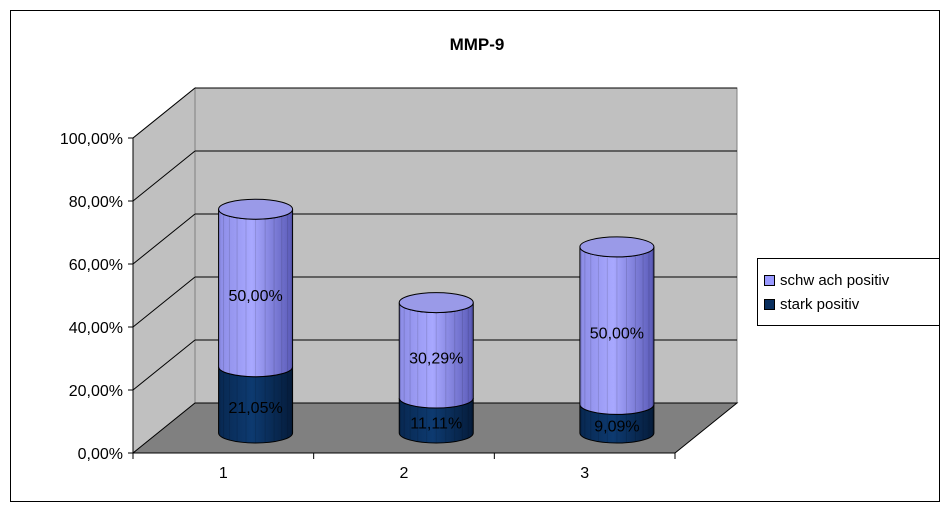 Image resolution: width=949 pixels, height=511 pixels. Describe the element at coordinates (100, 454) in the screenshot. I see `y-tick-label: 0,00%` at that location.